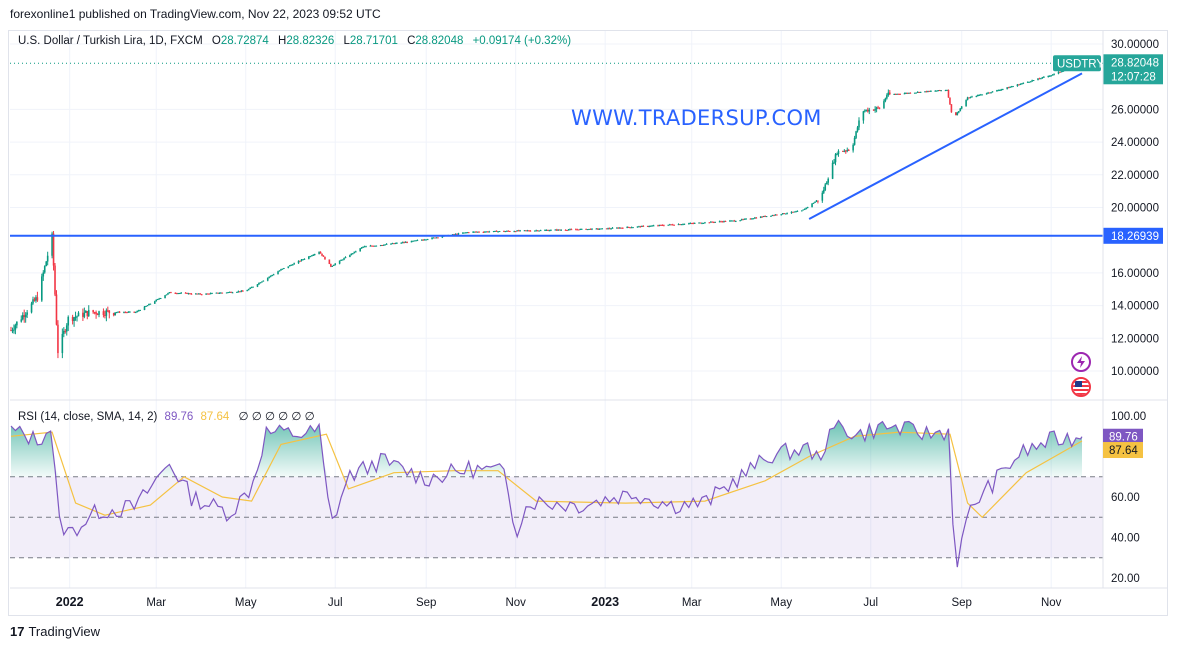 This screenshot has width=1177, height=650. I want to click on time-axis-label: Nov, so click(515, 603).